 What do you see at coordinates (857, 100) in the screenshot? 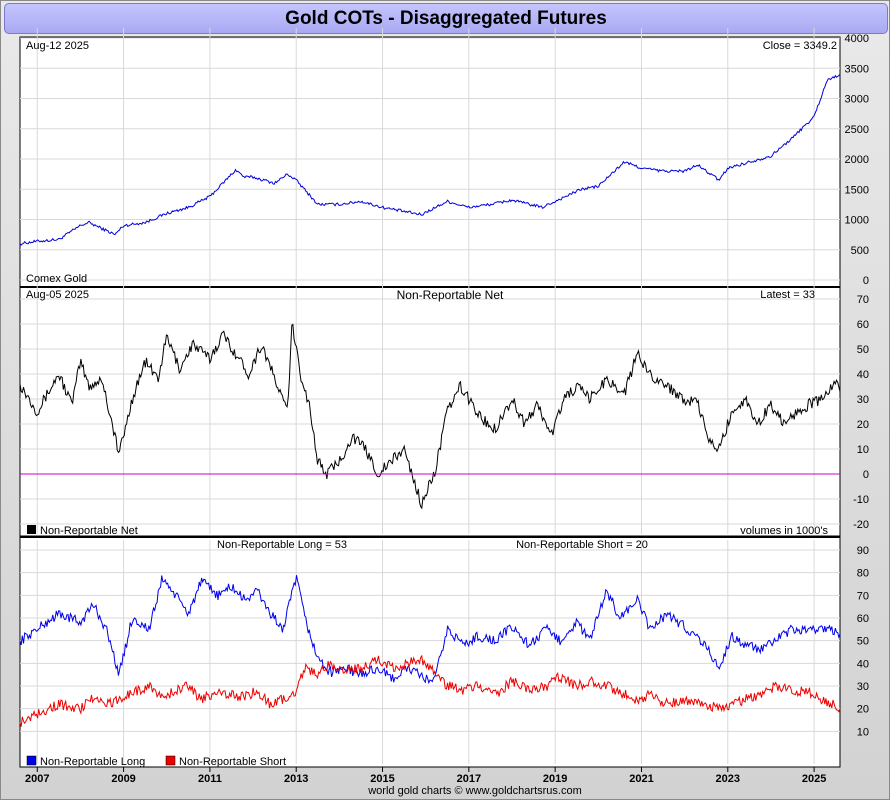
I see `y-tick-label: 3000` at bounding box center [857, 100].